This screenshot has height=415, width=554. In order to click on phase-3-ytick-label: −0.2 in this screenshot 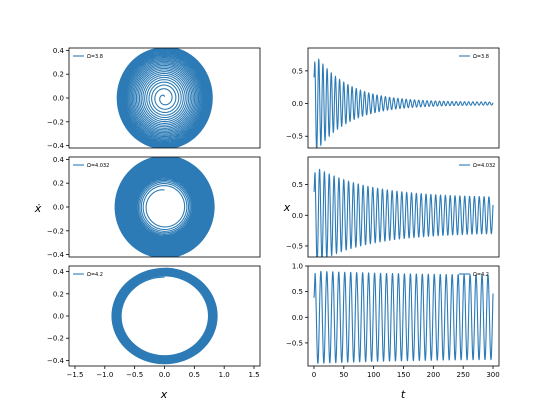, I will do `click(55, 339)`.